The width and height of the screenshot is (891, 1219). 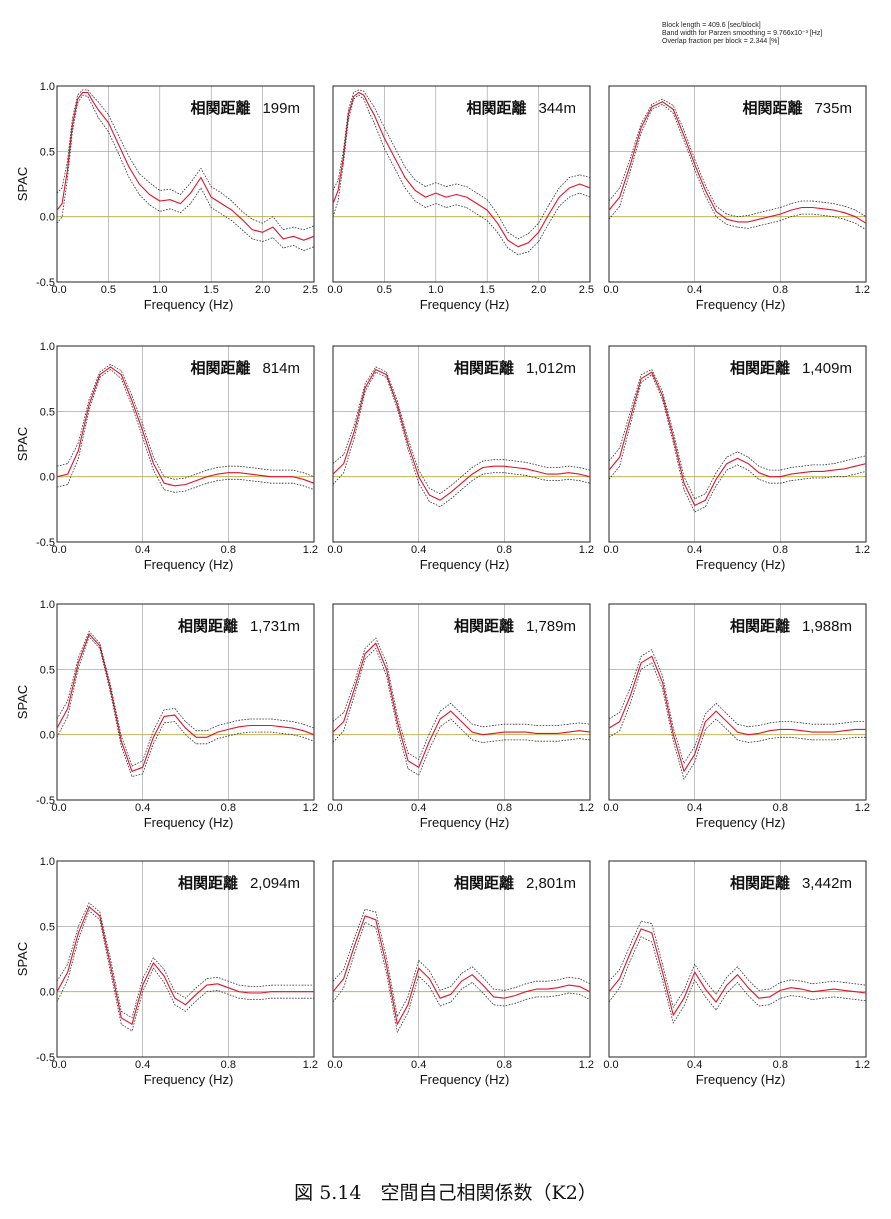 What do you see at coordinates (827, 368) in the screenshot?
I see `annotation-distance: 1,409m` at bounding box center [827, 368].